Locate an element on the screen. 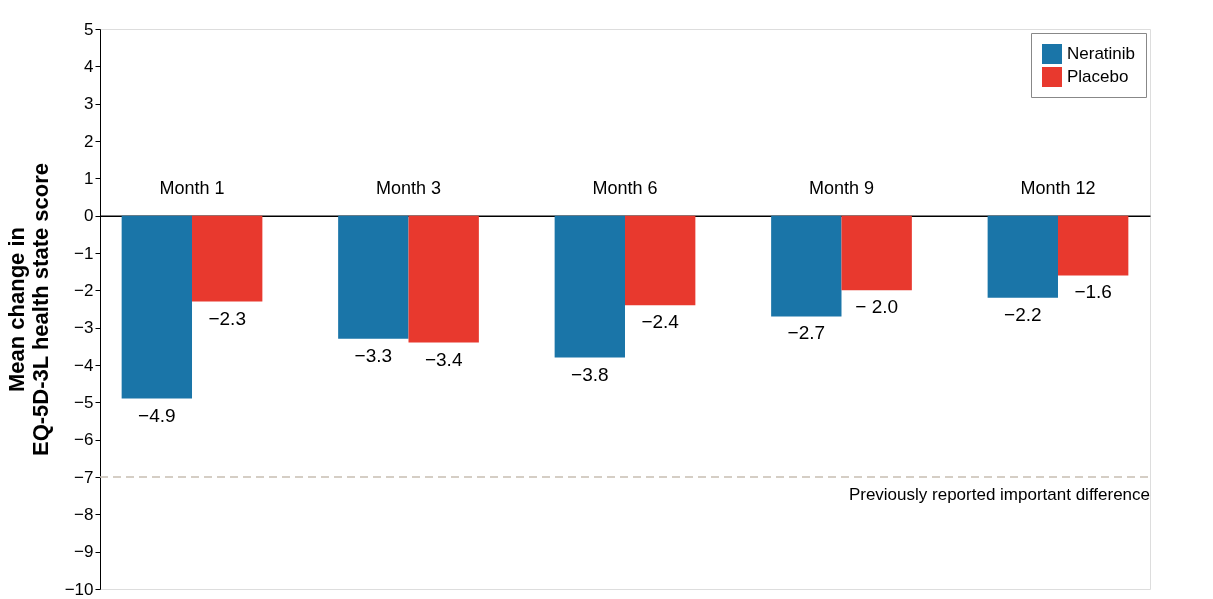 This screenshot has height=599, width=1213. x-tick-label: Month 9 is located at coordinates (841, 188).